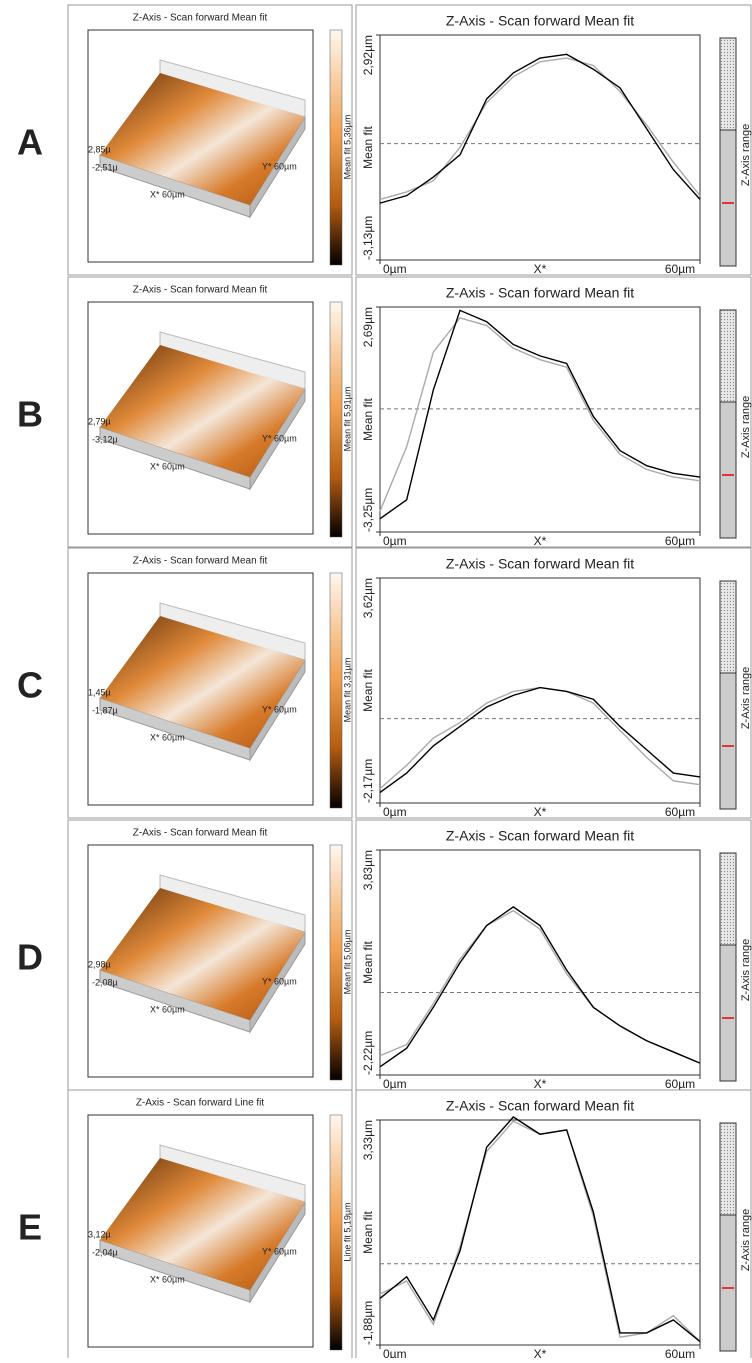 The image size is (752, 1363). What do you see at coordinates (368, 1053) in the screenshot?
I see `y-tick-label: -2,22µm` at bounding box center [368, 1053].